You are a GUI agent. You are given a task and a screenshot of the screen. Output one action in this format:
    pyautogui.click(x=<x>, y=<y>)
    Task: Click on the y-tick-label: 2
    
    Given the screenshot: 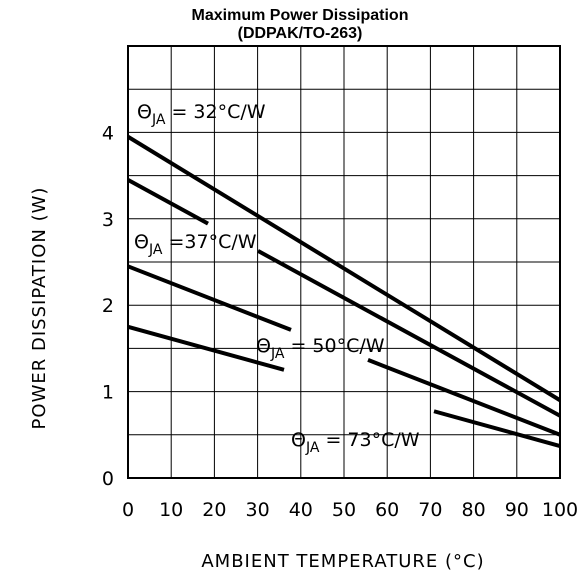 What is the action you would take?
    pyautogui.click(x=108, y=306)
    